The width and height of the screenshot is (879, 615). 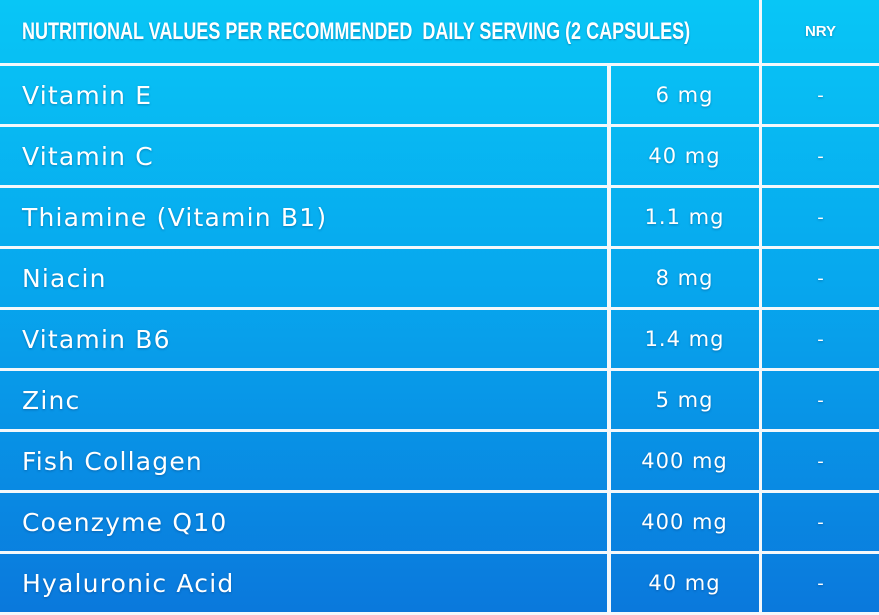 What do you see at coordinates (303, 522) in the screenshot?
I see `nutrient-name: Coenzyme Q10` at bounding box center [303, 522].